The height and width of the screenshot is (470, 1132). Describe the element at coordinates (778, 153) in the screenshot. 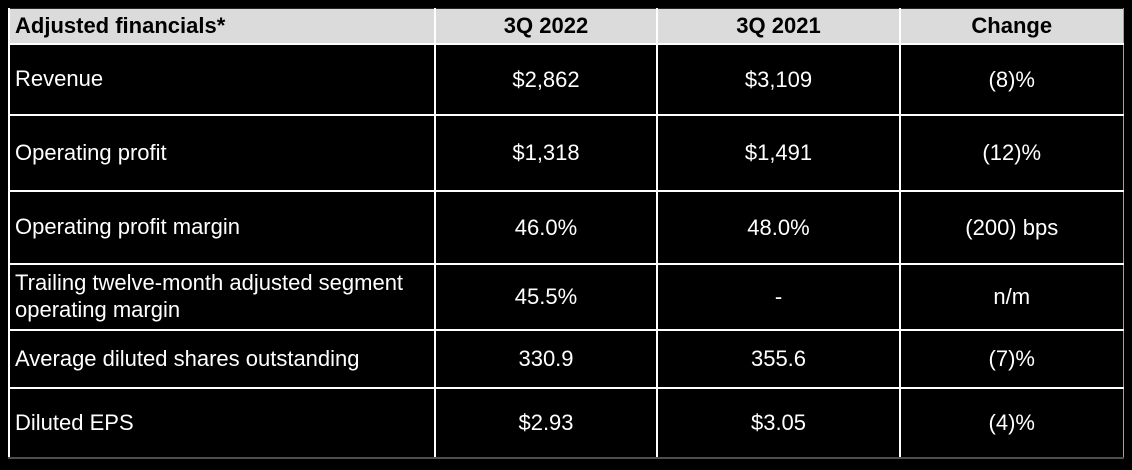

I see `value-cell-q3-2021: $1,491` at that location.